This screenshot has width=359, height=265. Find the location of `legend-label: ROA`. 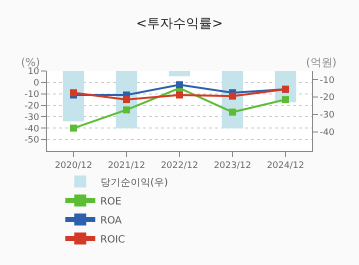

legend-label: ROA is located at coordinates (111, 220).